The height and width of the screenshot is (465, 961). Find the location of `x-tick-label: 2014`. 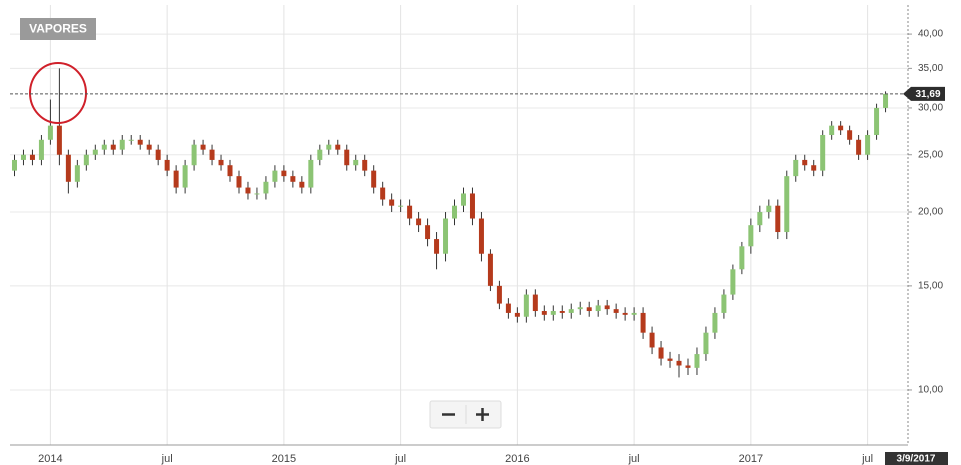

x-tick-label: 2014 is located at coordinates (50, 459).